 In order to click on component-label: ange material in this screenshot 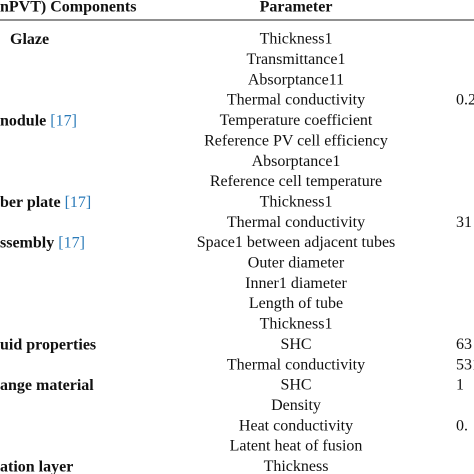, I will do `click(47, 385)`.